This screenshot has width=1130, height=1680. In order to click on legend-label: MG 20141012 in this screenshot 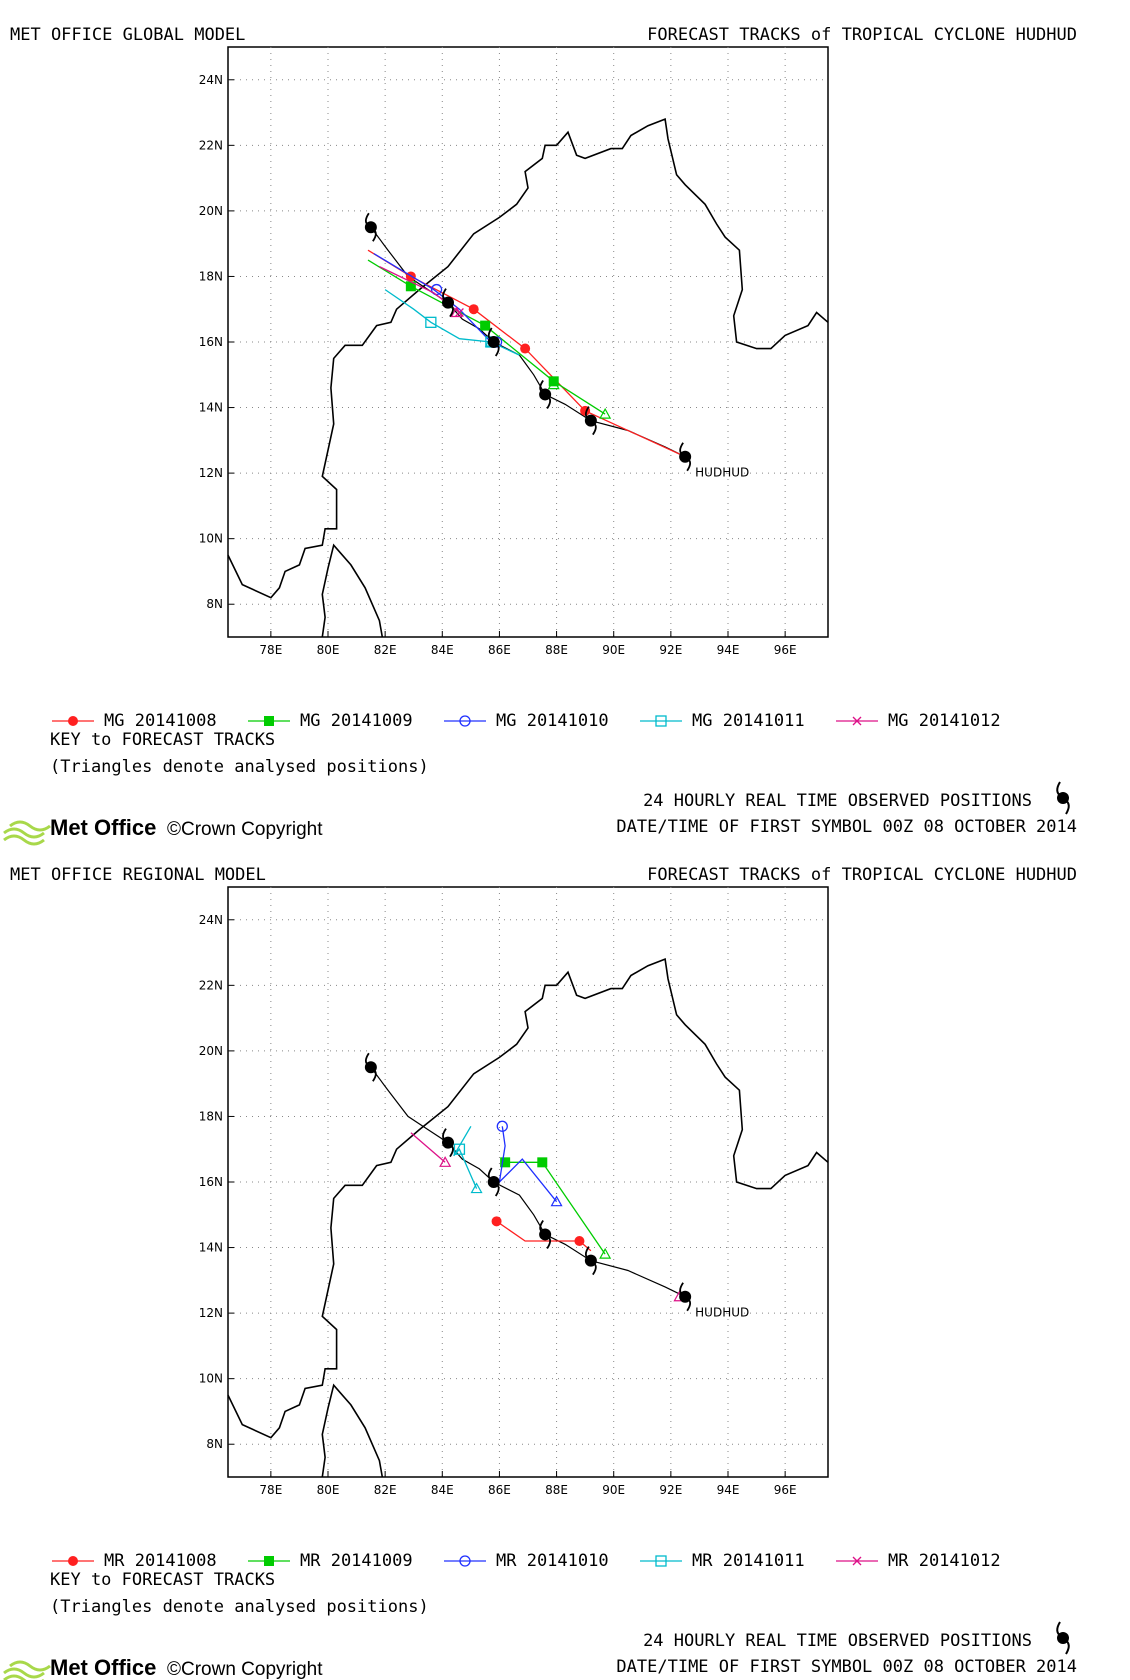, I will do `click(944, 721)`.